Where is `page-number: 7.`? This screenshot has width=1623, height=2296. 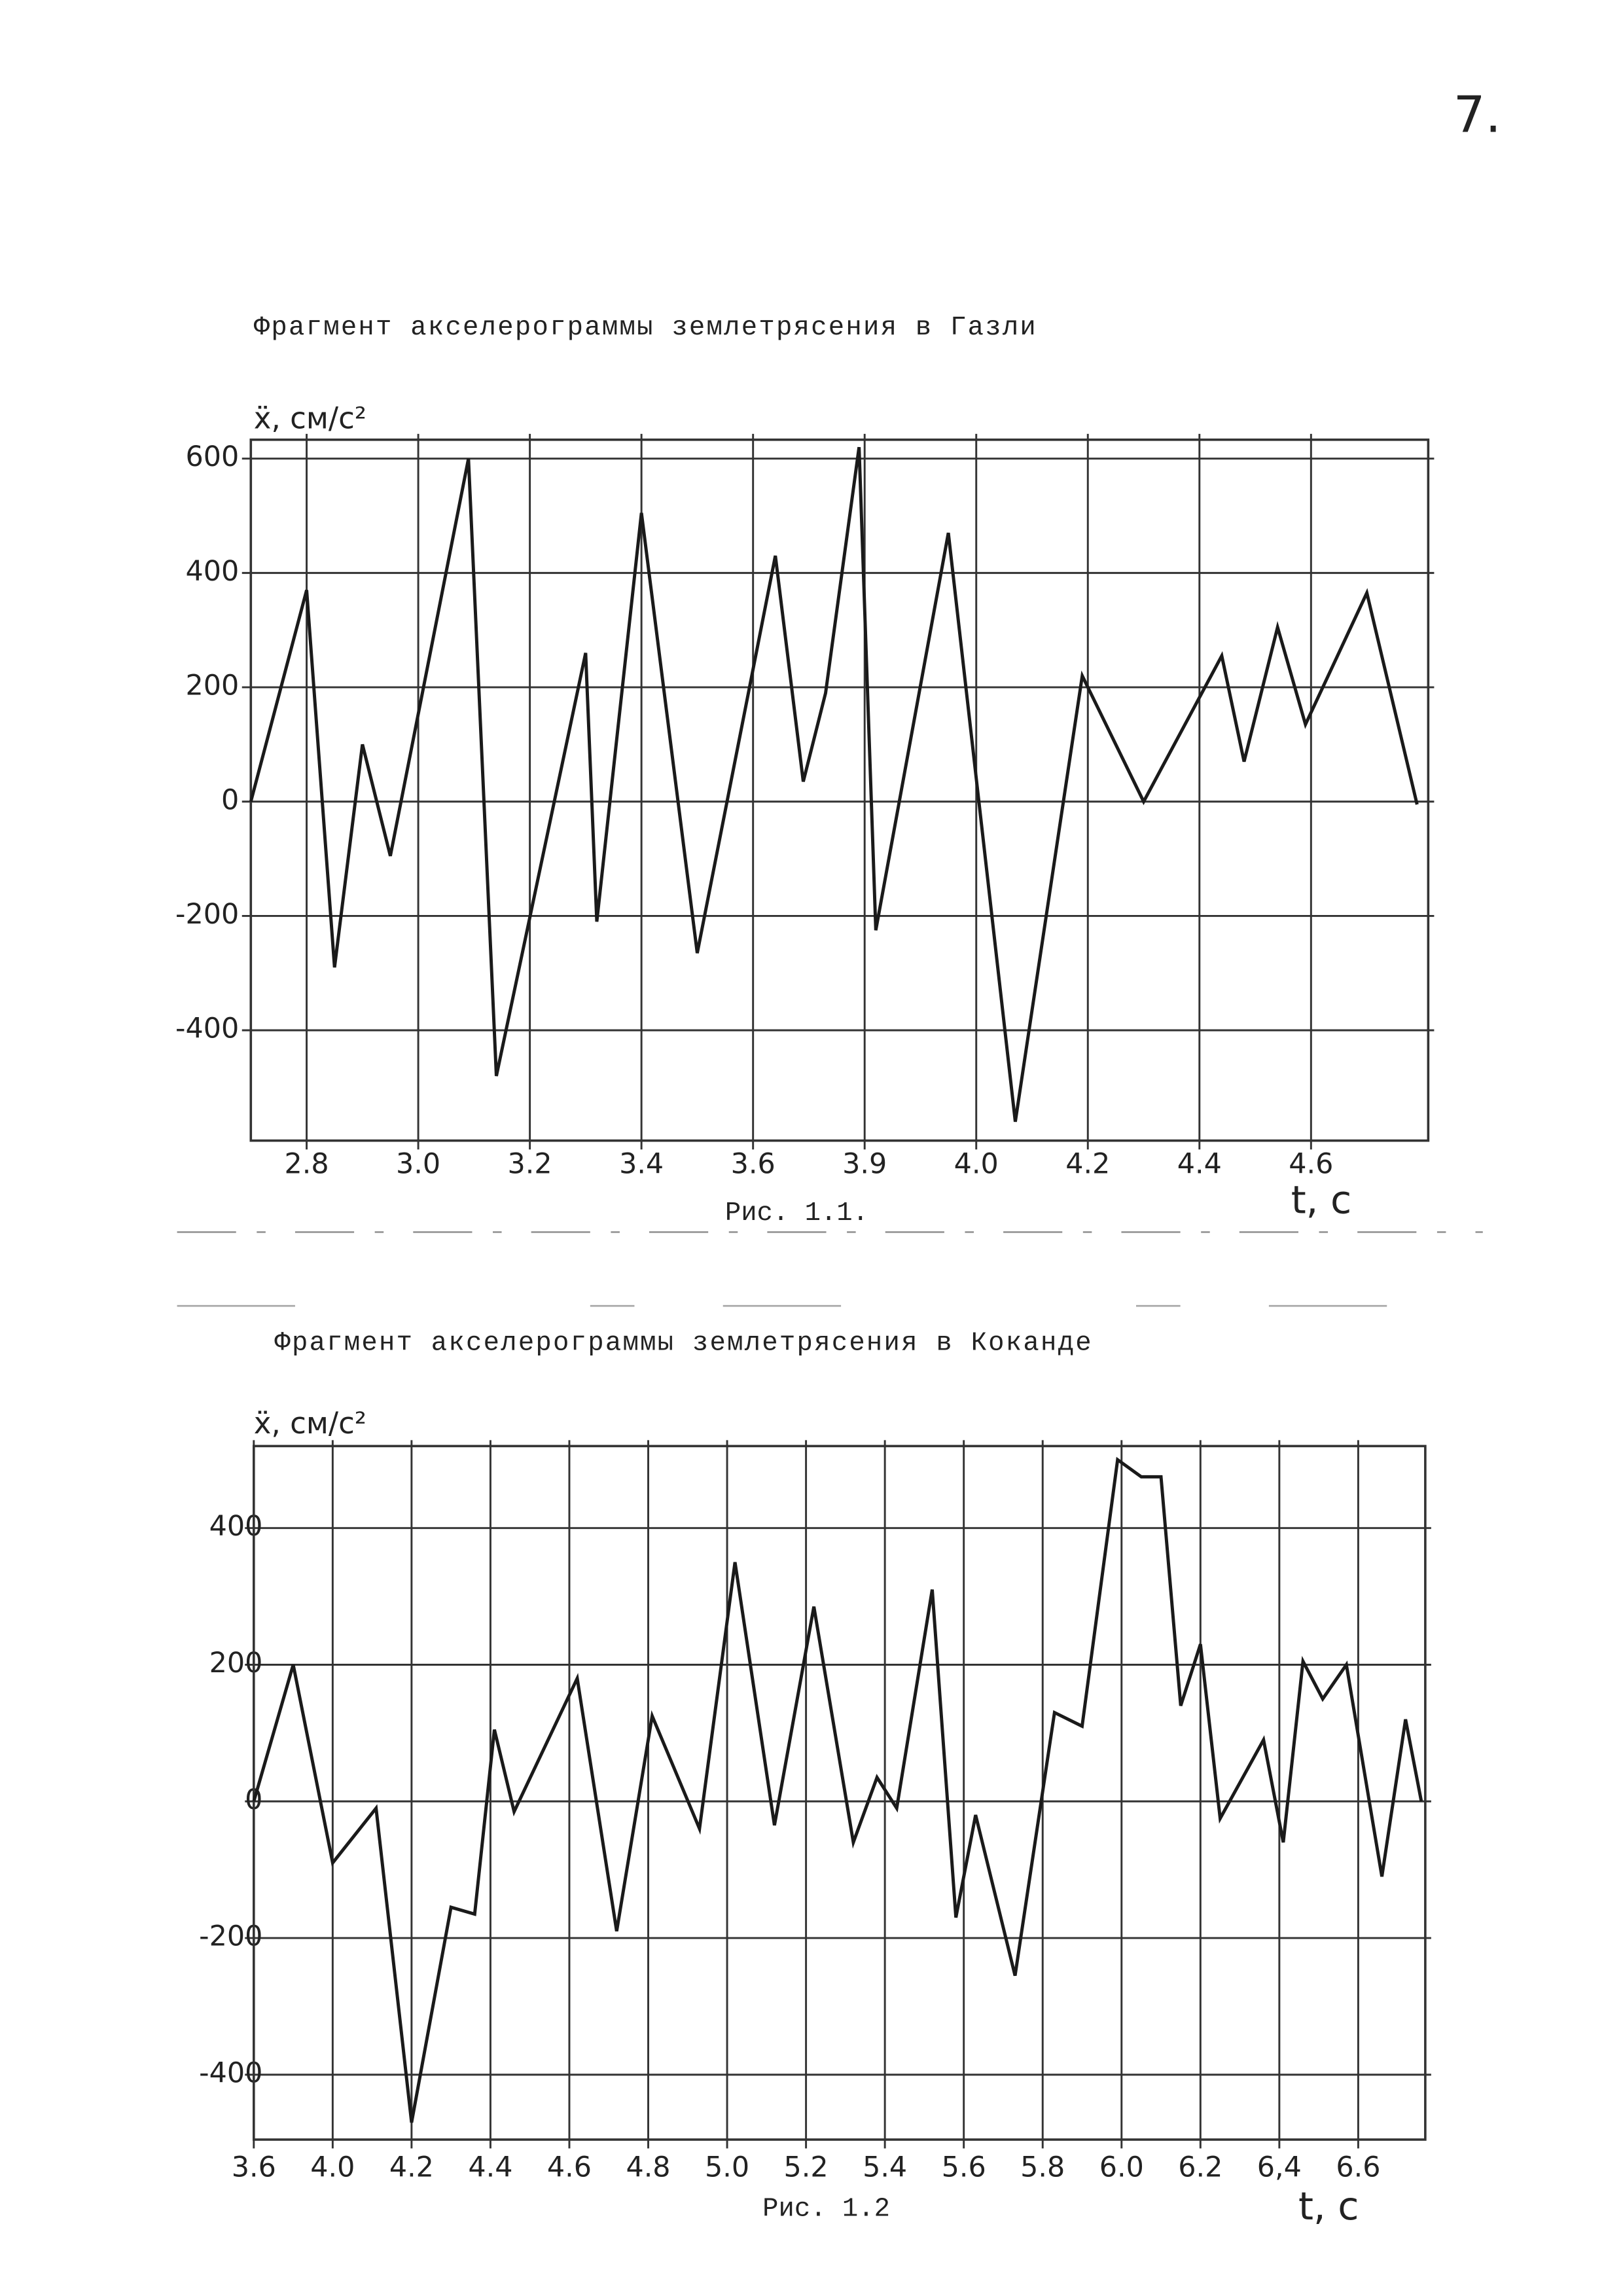 page-number: 7. is located at coordinates (1478, 115).